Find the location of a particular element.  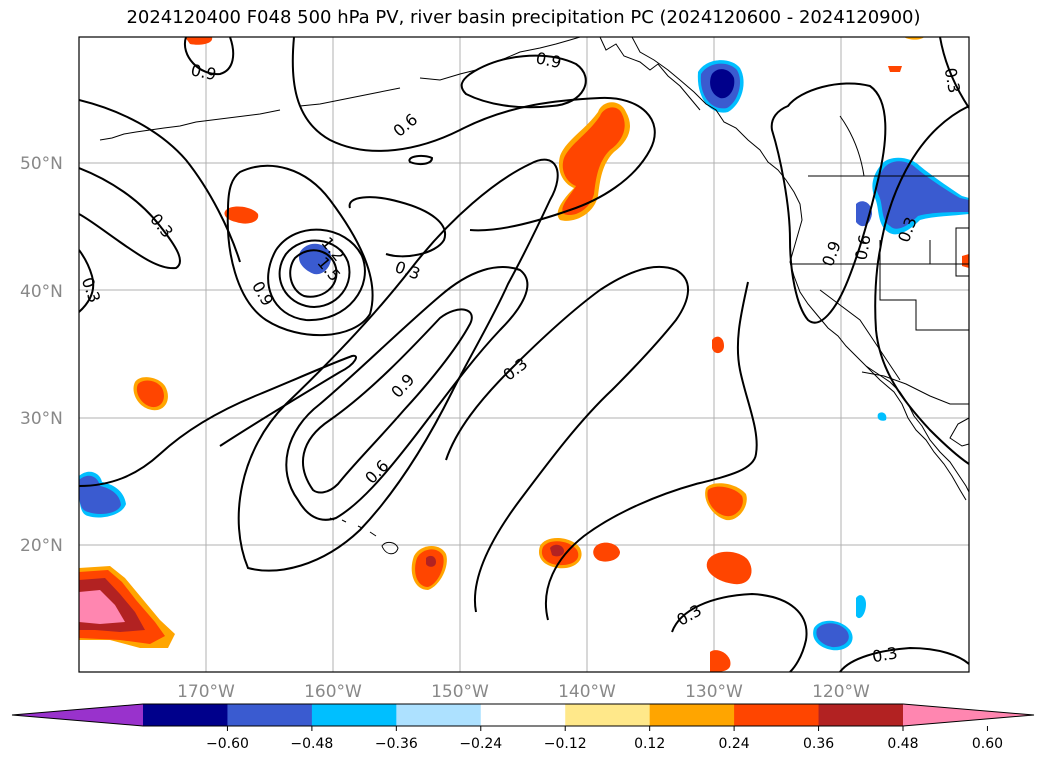

precip-patch-i is located at coordinates (606, 552).